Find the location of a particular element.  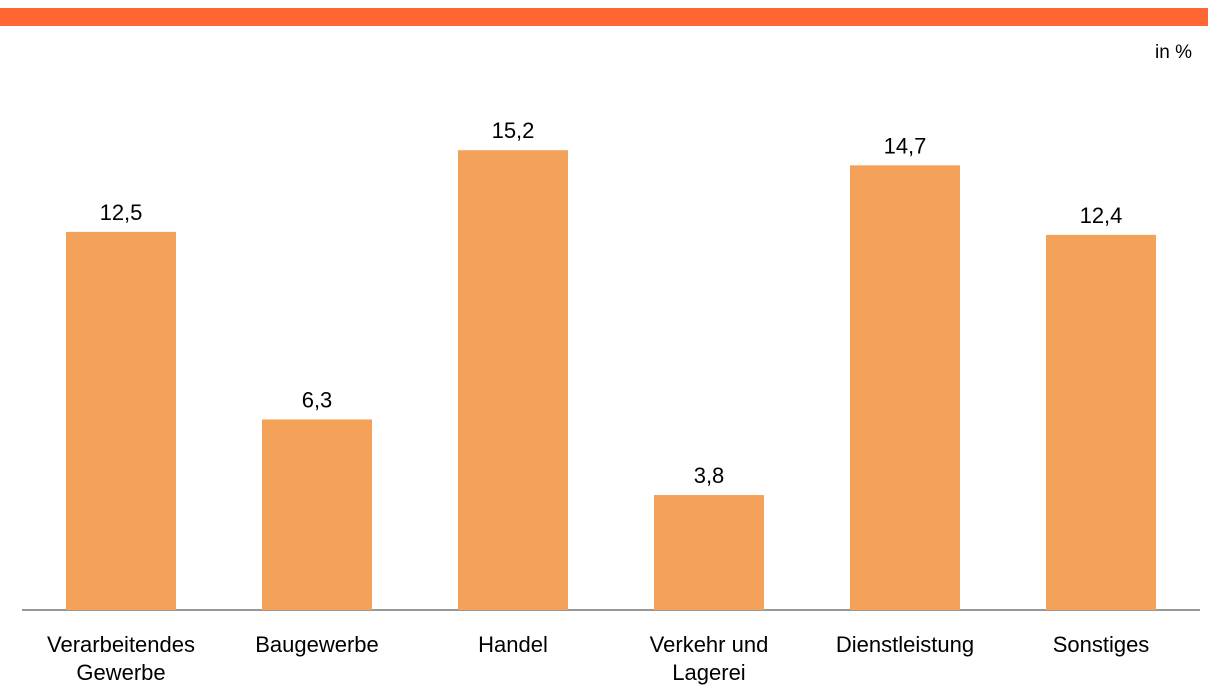

value-label: 15,2 is located at coordinates (513, 130).